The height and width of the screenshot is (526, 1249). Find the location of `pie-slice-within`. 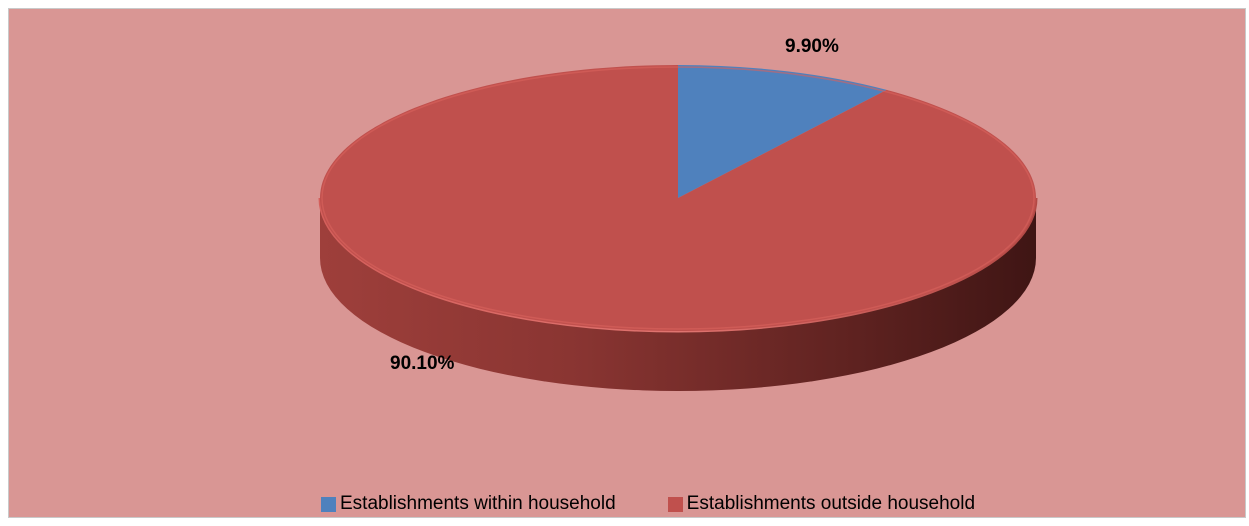

pie-slice-within is located at coordinates (782, 131).